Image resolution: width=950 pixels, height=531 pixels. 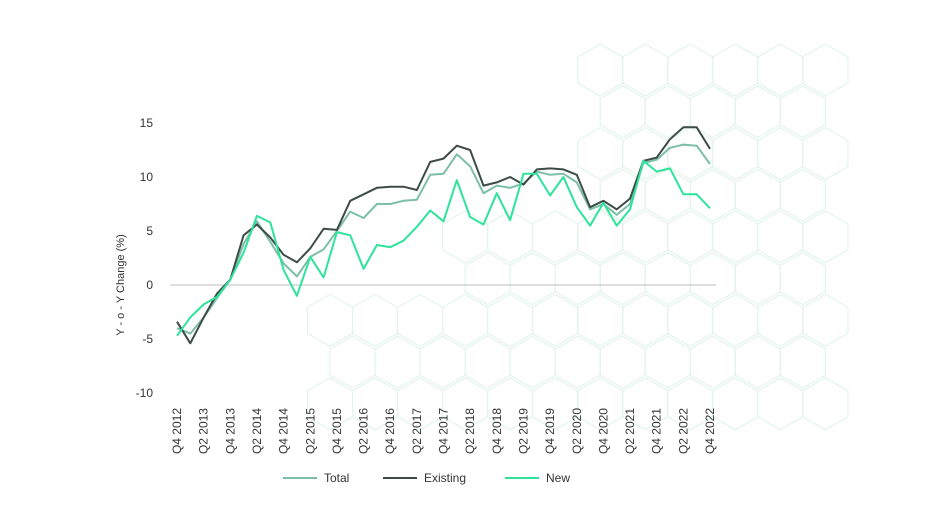 What do you see at coordinates (336, 478) in the screenshot?
I see `legend-label-total: Total` at bounding box center [336, 478].